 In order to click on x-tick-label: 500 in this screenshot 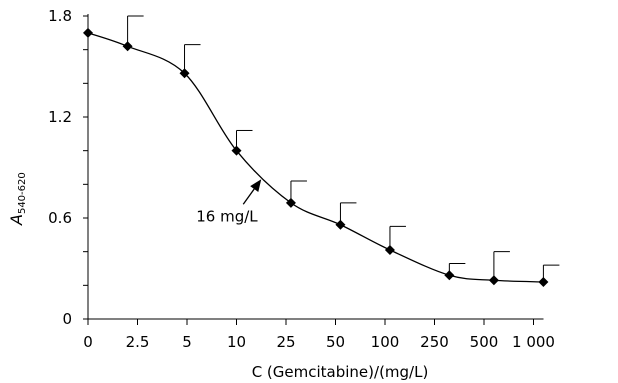, I will do `click(484, 342)`.